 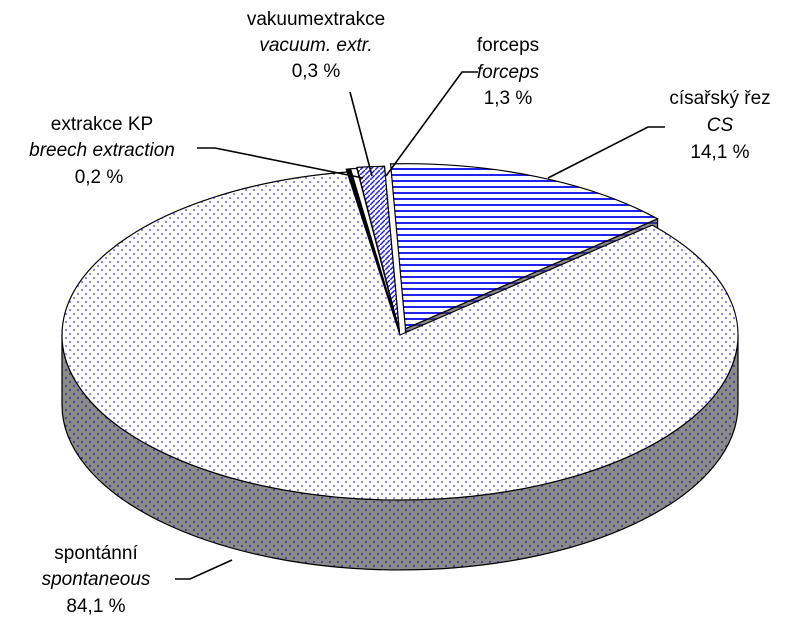 I want to click on label: 84,1 %, so click(x=95, y=606).